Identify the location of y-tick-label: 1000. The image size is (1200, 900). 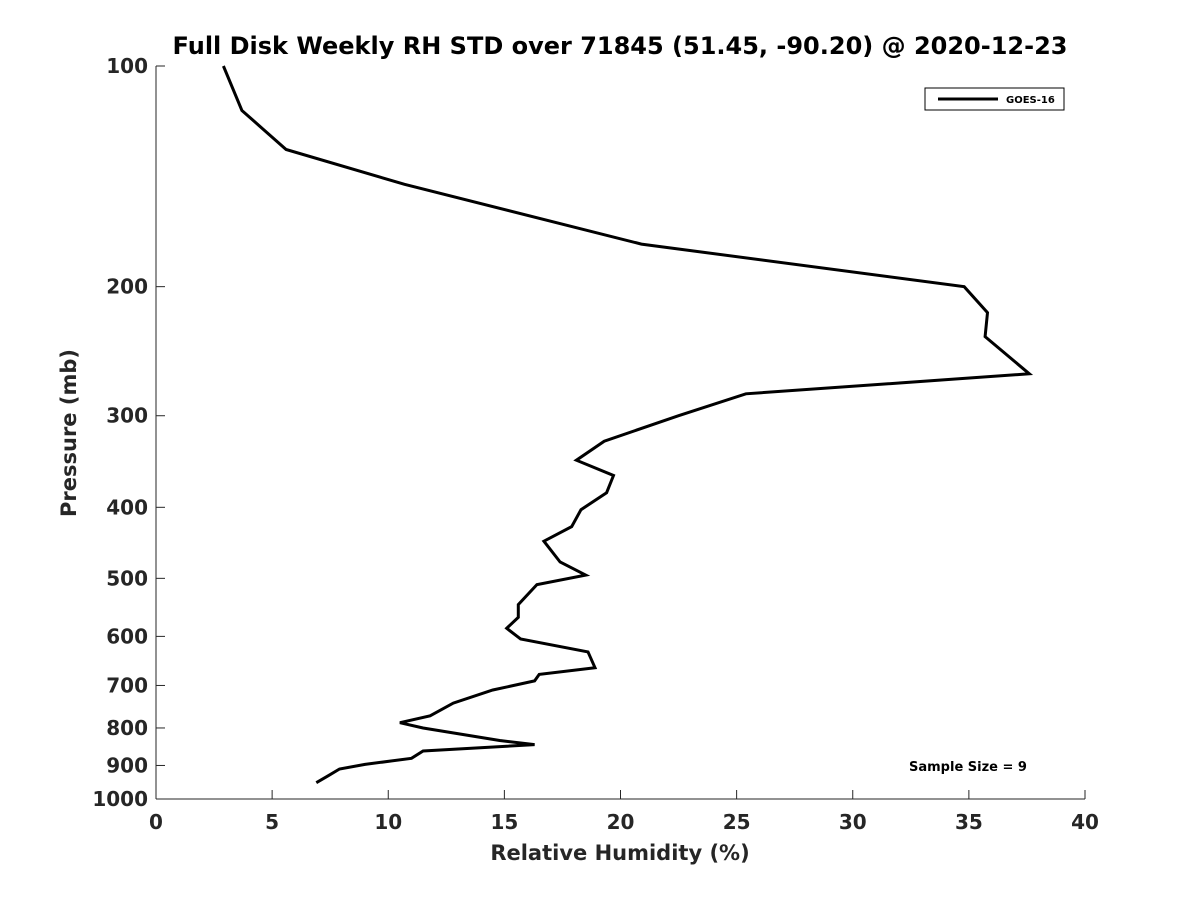
(120, 799).